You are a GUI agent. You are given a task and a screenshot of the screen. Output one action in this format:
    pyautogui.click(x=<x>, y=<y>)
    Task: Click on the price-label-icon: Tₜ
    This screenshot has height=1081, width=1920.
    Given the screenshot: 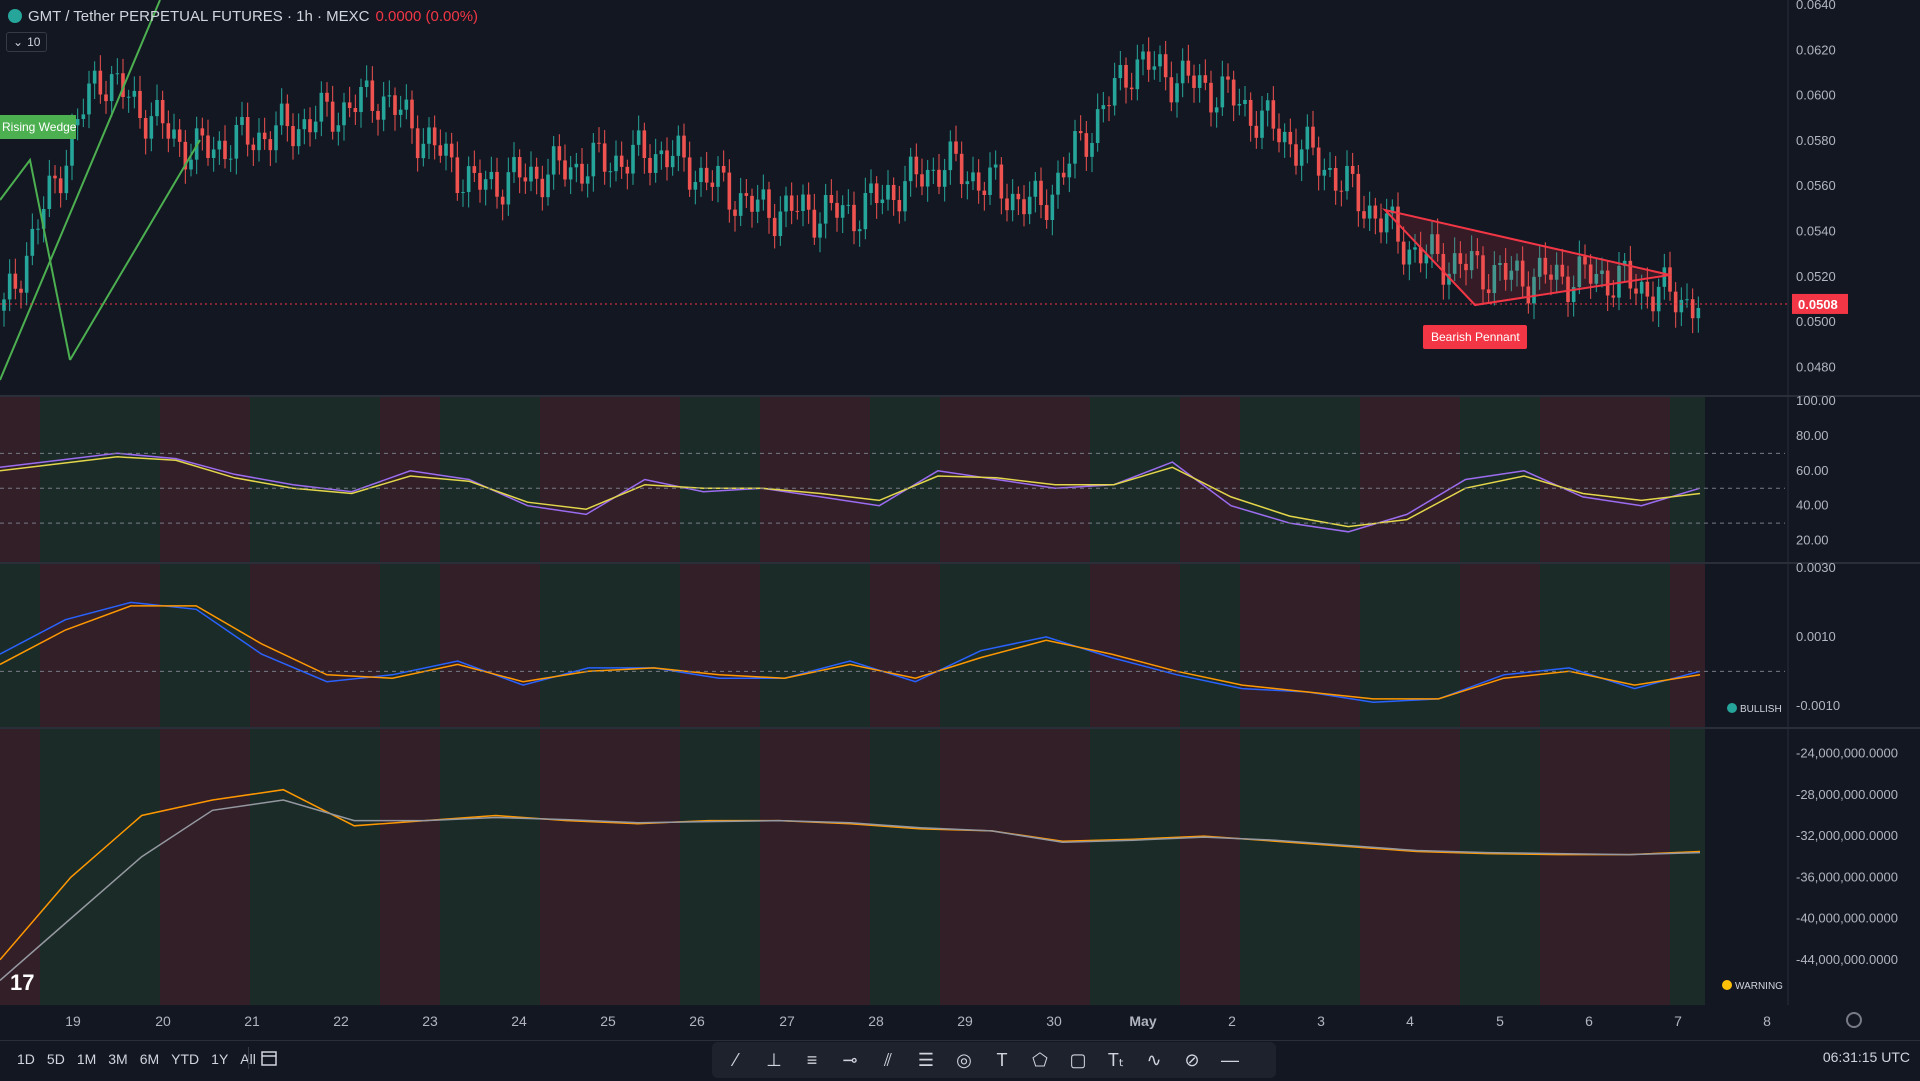 What is the action you would take?
    pyautogui.click(x=1116, y=1059)
    